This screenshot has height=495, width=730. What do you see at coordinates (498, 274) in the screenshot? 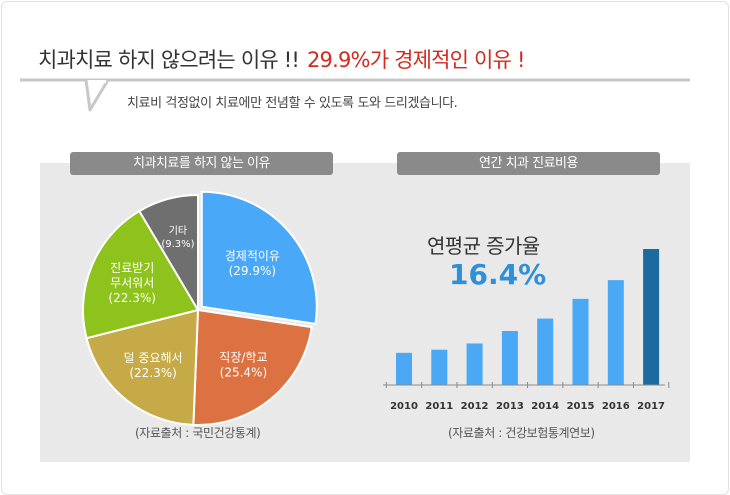
I see `growth-value: 16.4%` at bounding box center [498, 274].